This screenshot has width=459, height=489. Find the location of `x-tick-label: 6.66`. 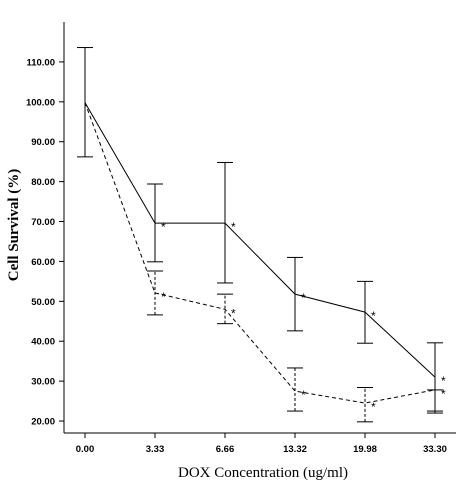

x-tick-label: 6.66 is located at coordinates (225, 449).